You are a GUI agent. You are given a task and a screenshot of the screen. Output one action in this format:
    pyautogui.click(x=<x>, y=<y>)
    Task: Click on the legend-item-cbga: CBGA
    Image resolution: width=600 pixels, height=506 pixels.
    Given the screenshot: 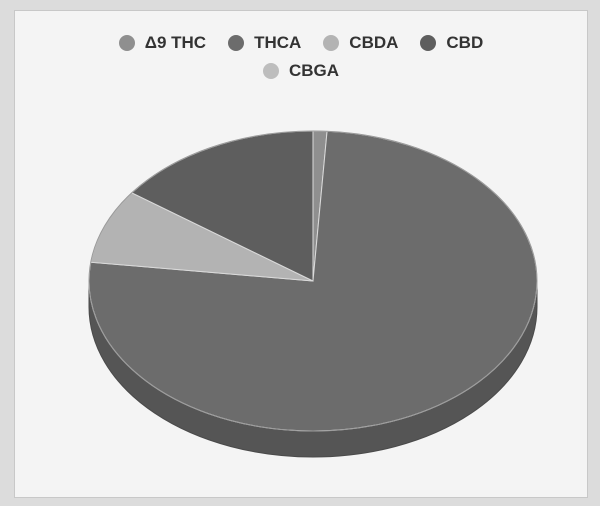 What is the action you would take?
    pyautogui.click(x=301, y=71)
    